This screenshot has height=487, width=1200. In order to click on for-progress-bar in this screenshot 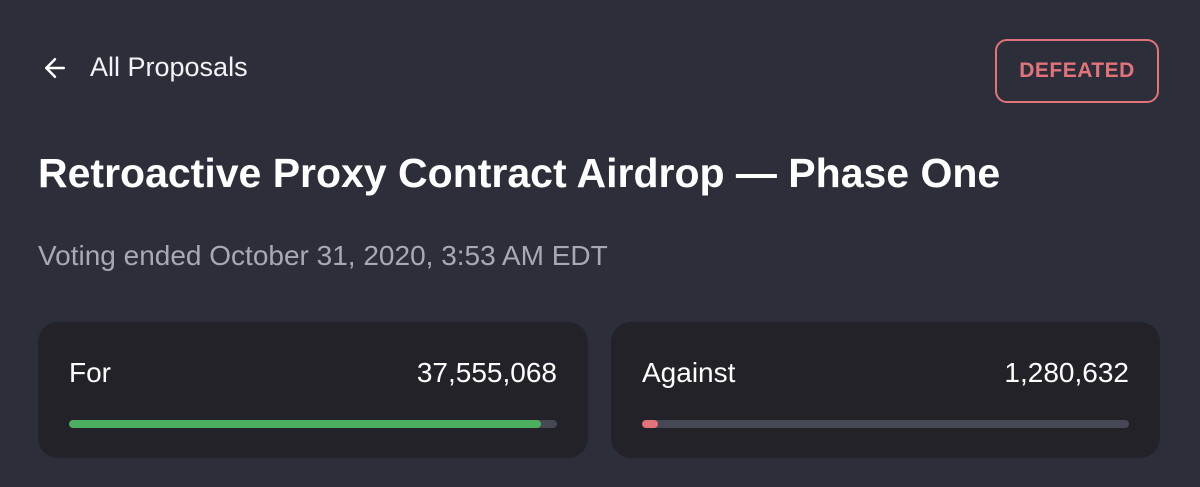, I will do `click(313, 424)`.